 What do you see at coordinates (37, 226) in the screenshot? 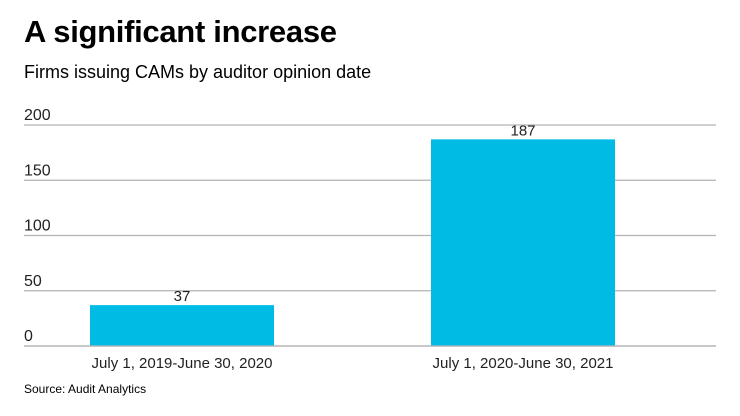
I see `y-tick-label: 100` at bounding box center [37, 226].